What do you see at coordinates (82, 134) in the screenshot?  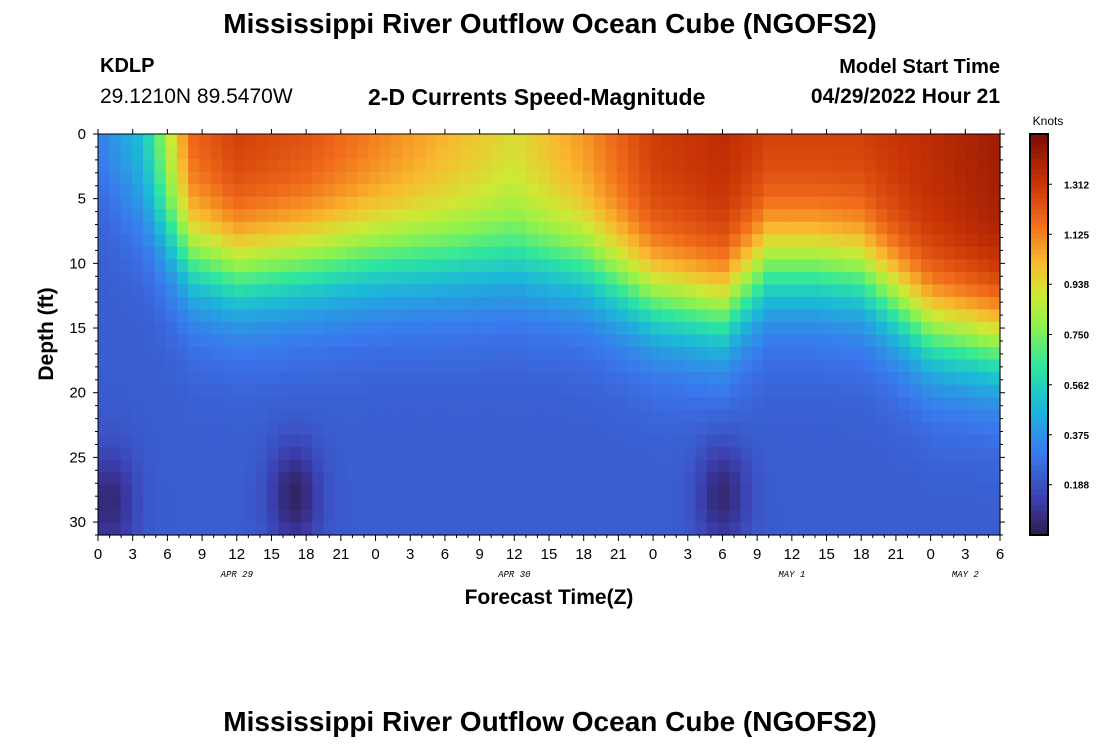 I see `y-tick-label: 0` at bounding box center [82, 134].